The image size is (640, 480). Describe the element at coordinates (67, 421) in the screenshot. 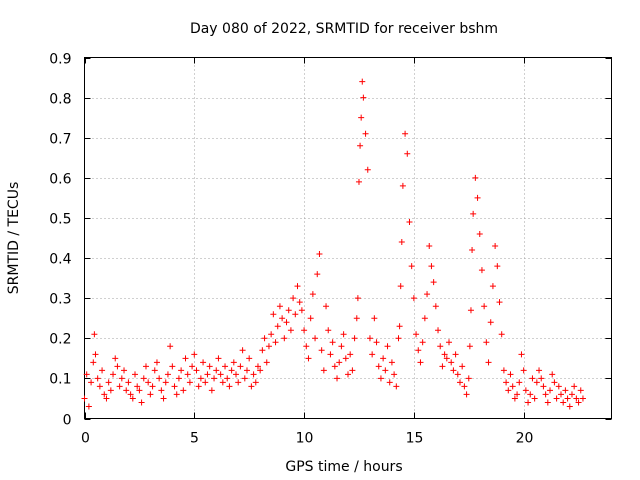

I see `y-tick-label: 0` at that location.